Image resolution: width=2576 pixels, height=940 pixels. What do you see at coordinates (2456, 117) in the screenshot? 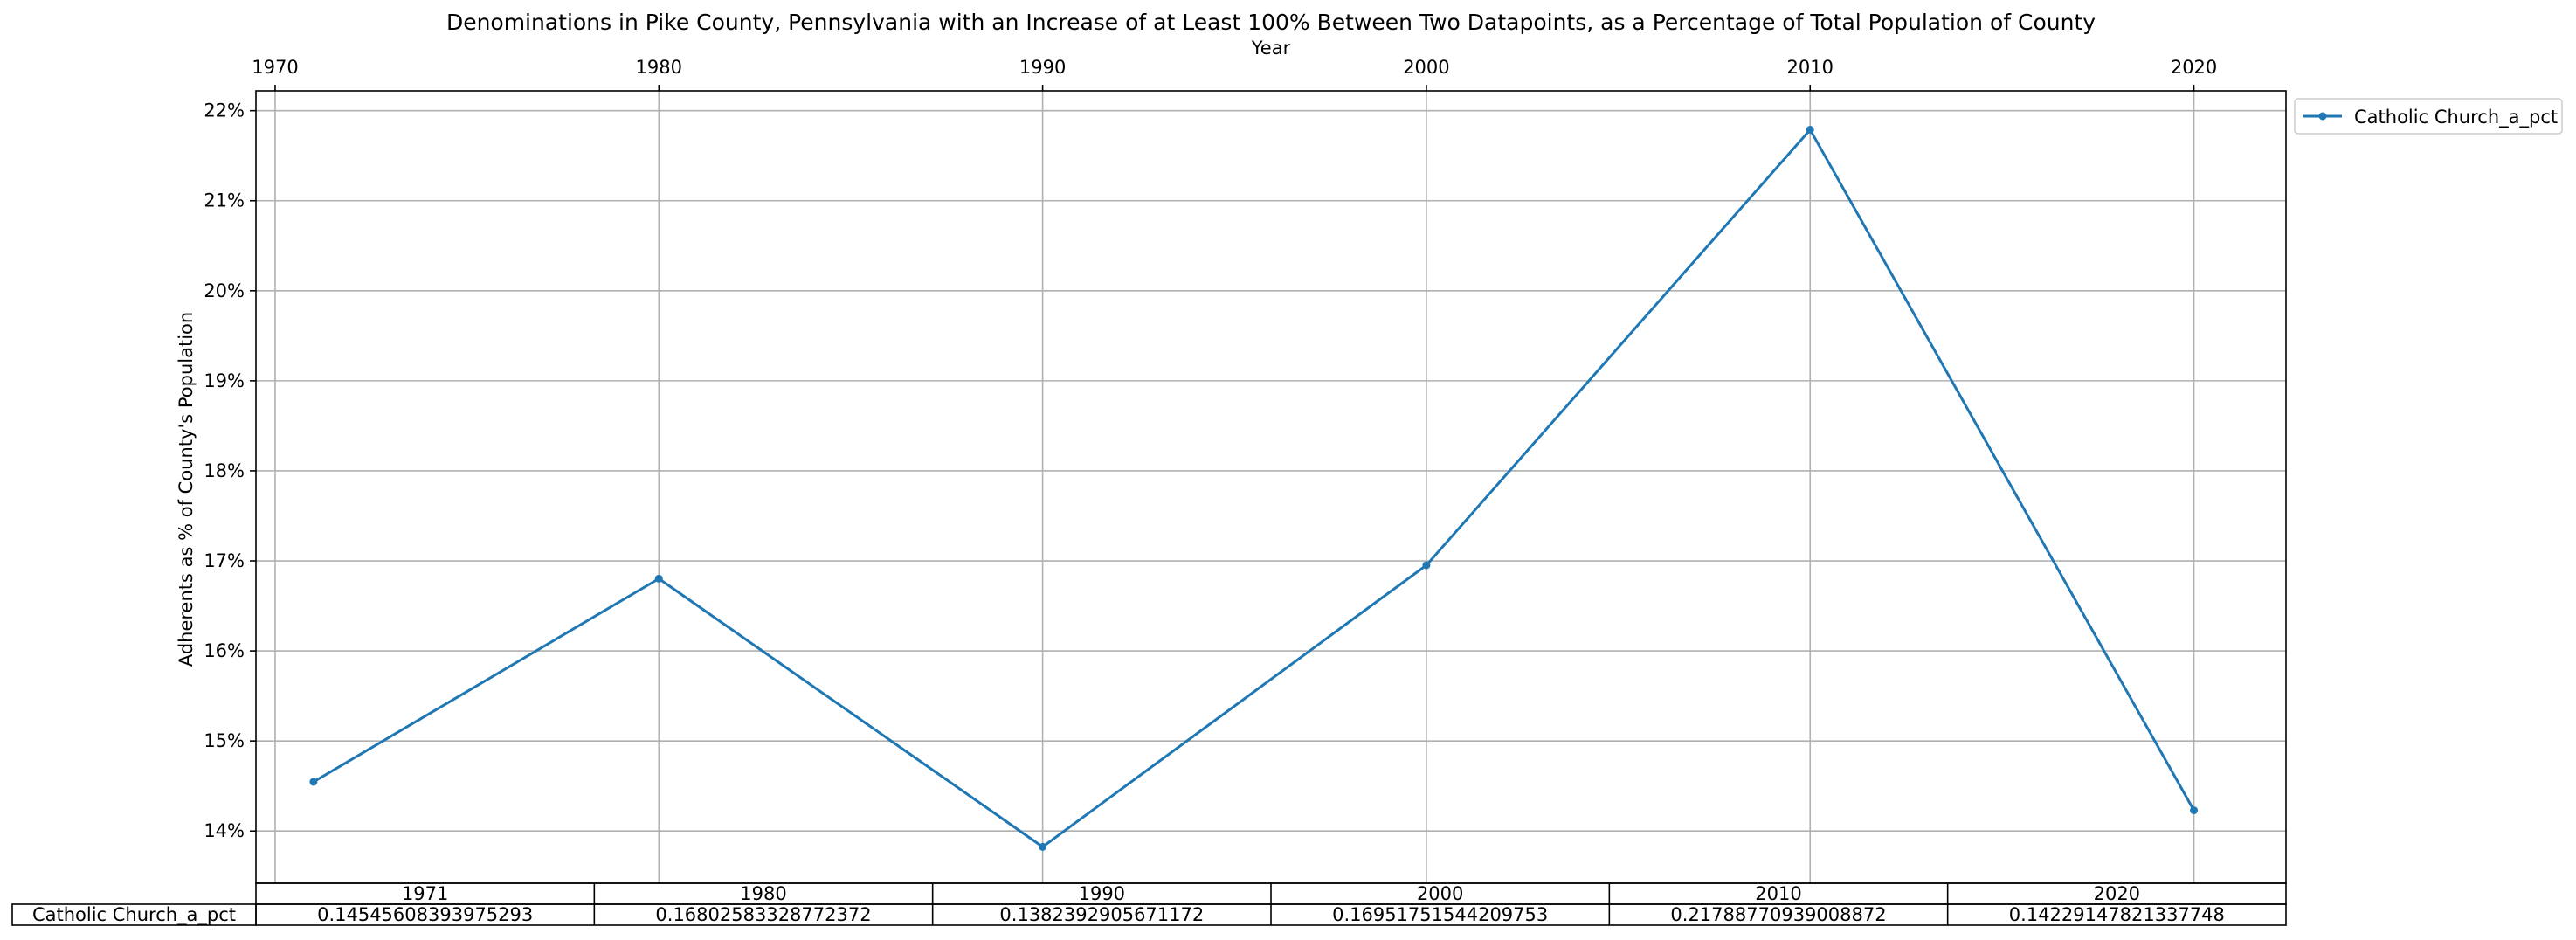
I see `legend-entry-label: Catholic Church_a_pct` at bounding box center [2456, 117].